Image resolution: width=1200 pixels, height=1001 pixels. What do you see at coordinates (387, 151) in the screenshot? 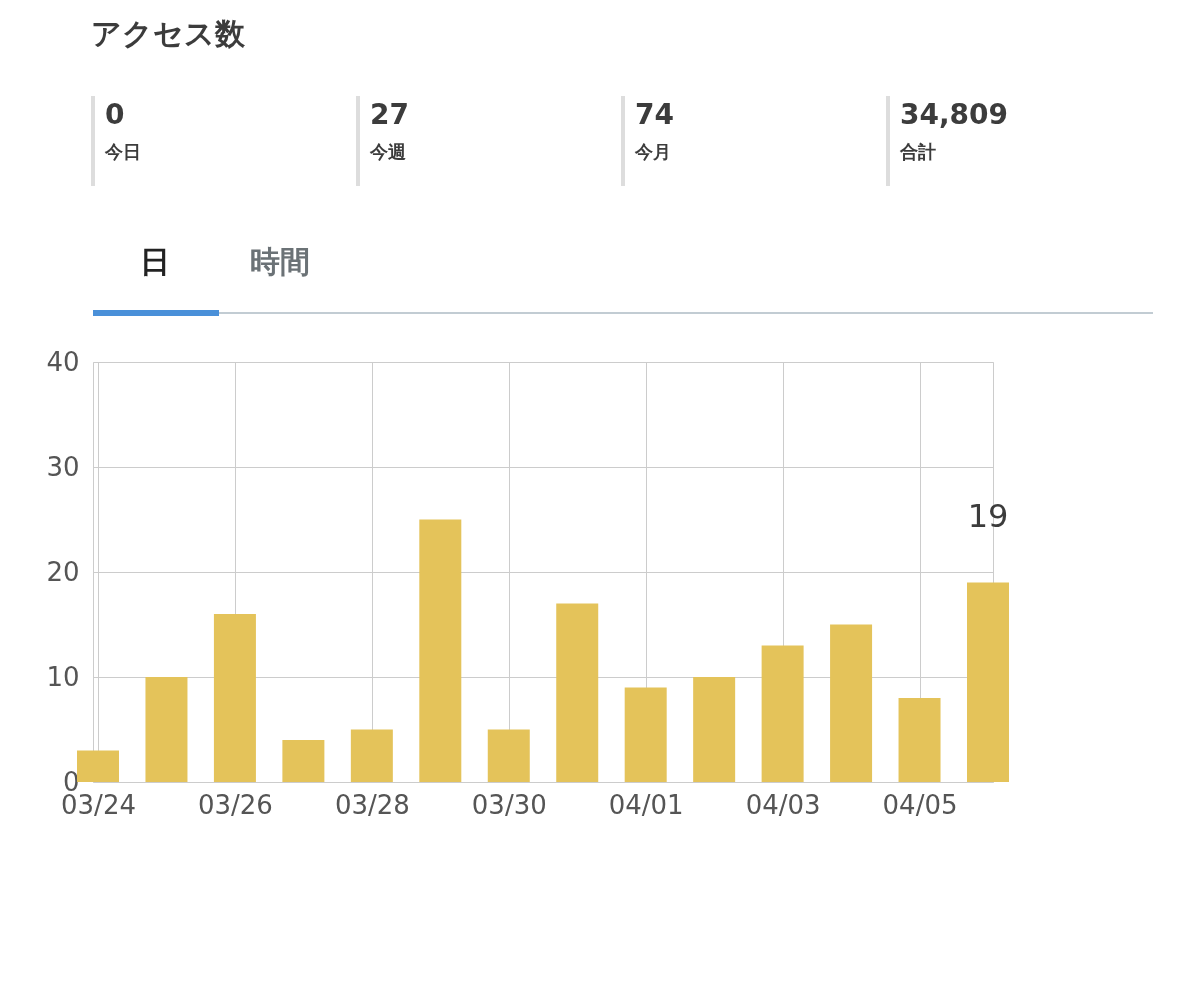
I see `text: 今週` at bounding box center [387, 151].